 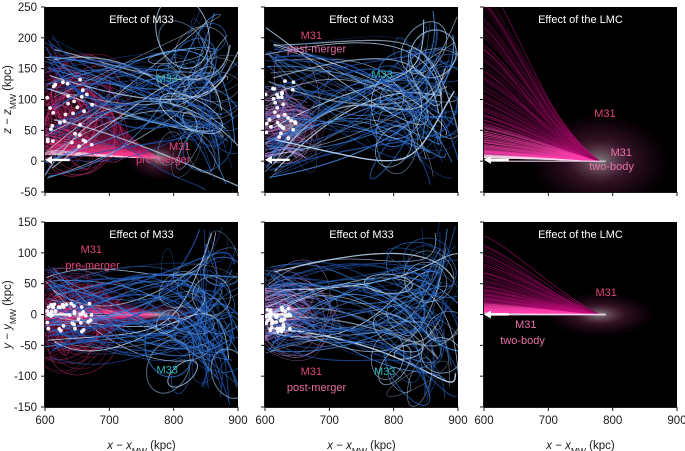 I want to click on y-tick-label: 100, so click(x=27, y=254).